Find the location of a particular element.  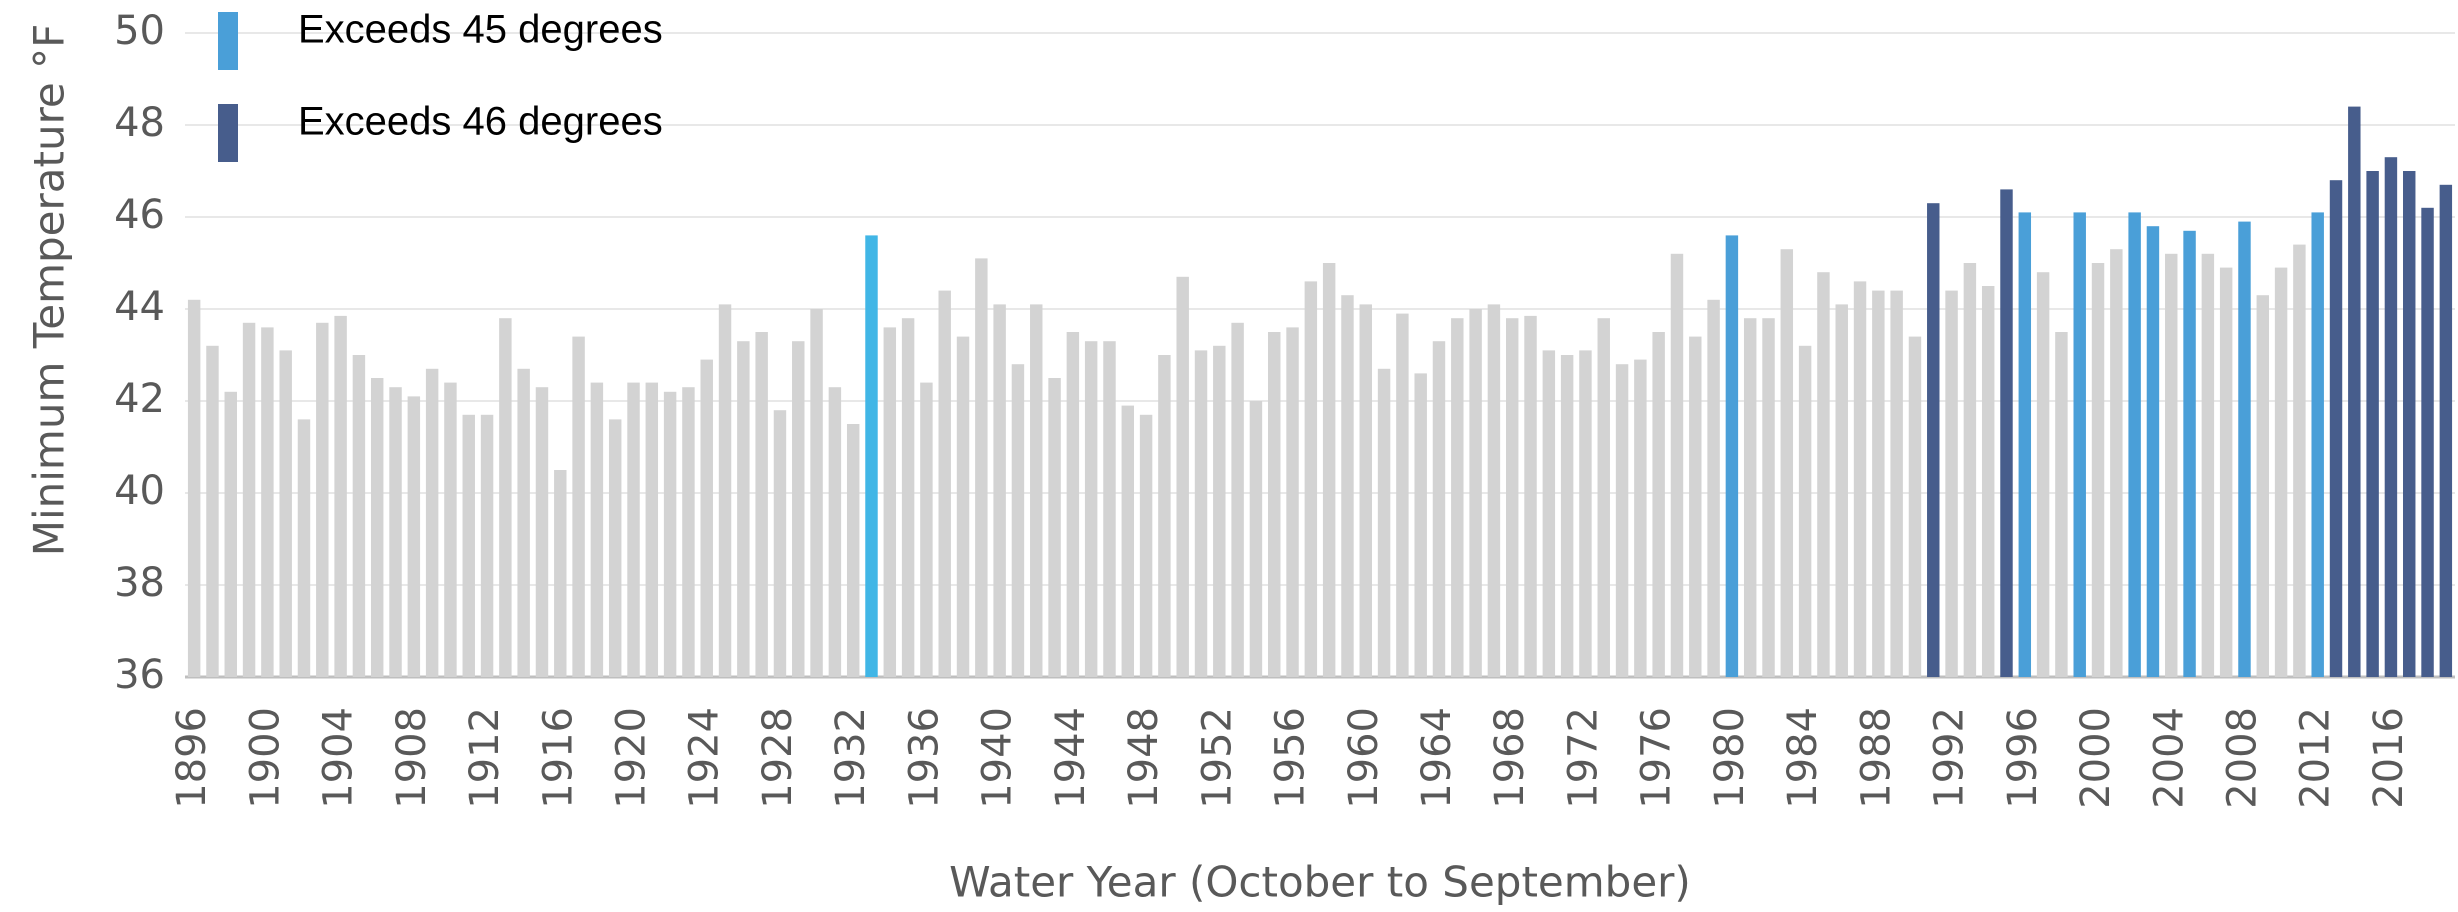

x-tick-label: 1940 is located at coordinates (998, 758).